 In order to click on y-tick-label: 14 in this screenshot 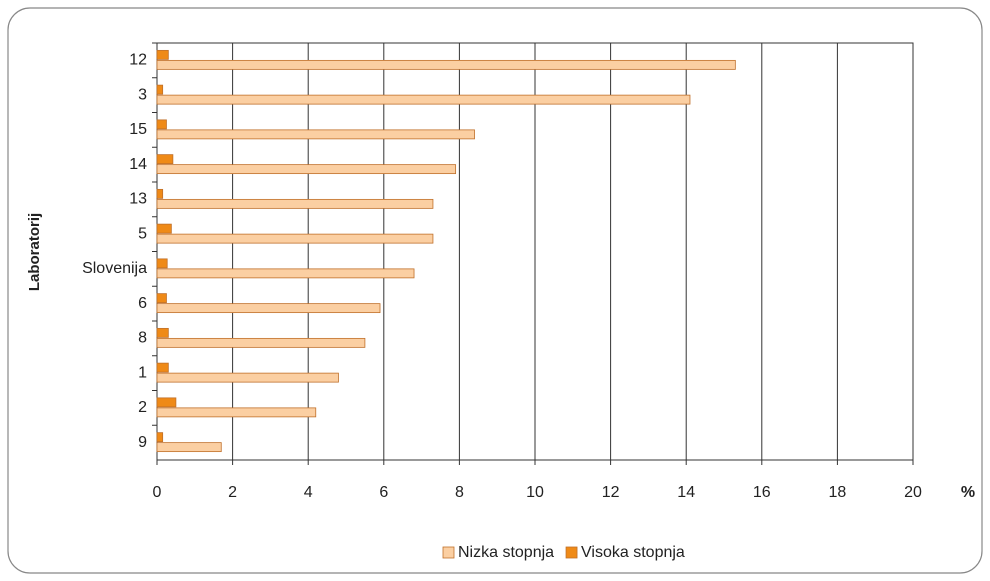, I will do `click(138, 164)`.